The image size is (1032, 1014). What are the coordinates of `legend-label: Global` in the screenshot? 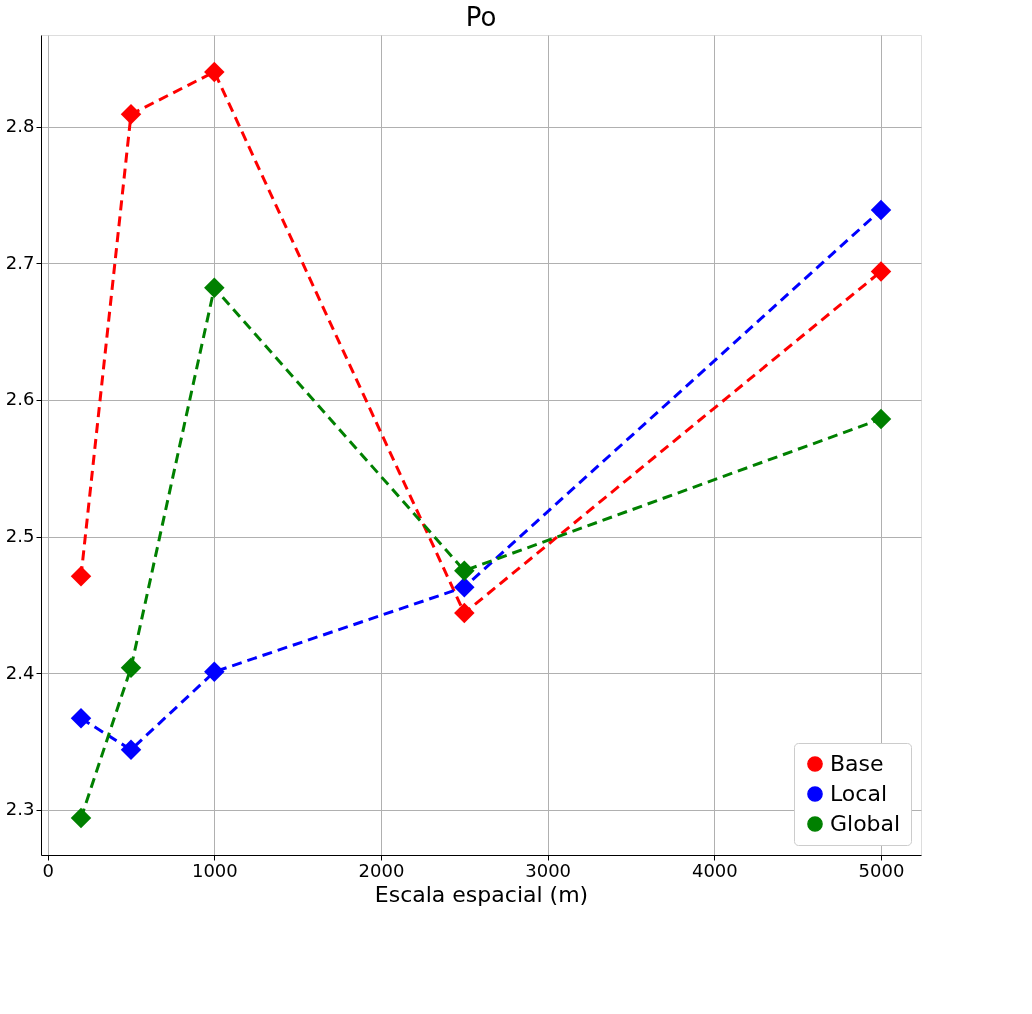 It's located at (865, 823).